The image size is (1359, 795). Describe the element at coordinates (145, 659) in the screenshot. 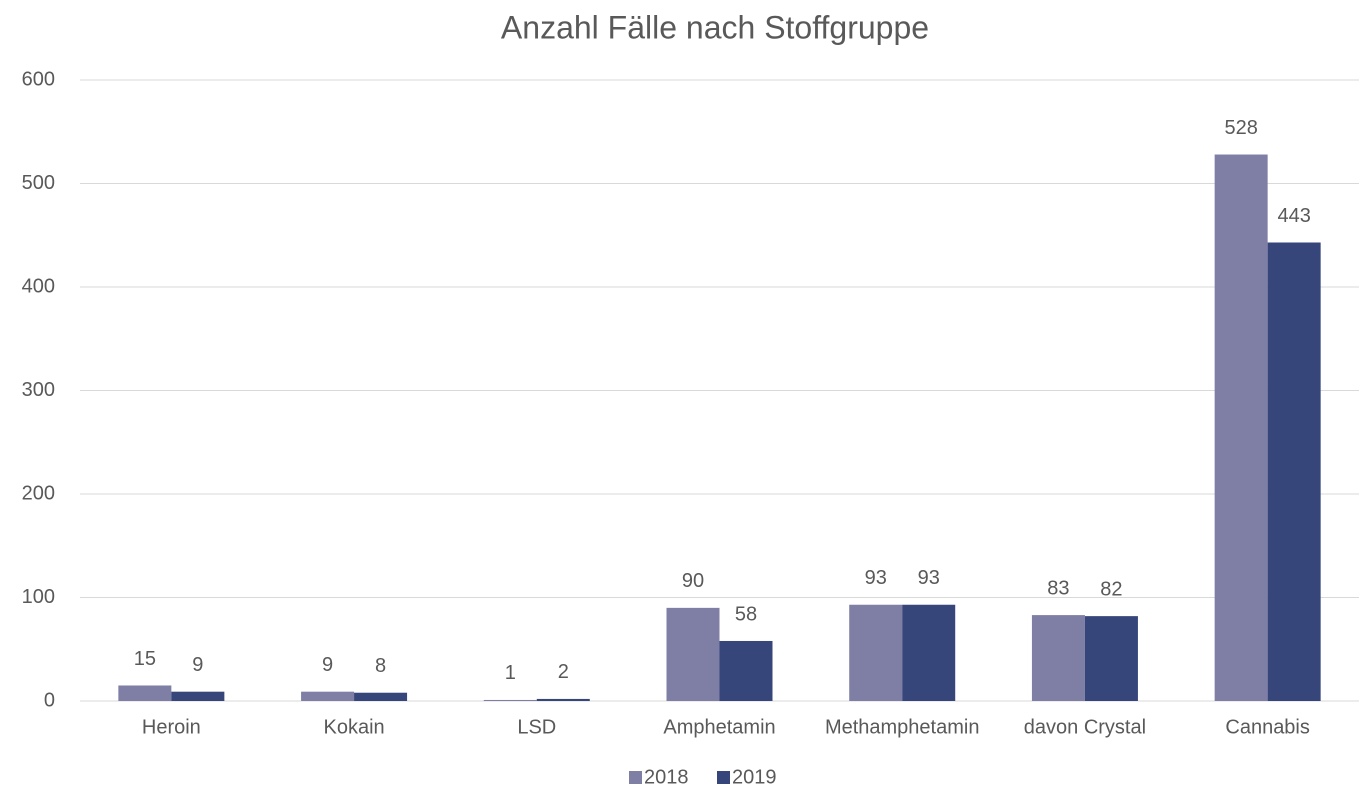

I see `data-label: 15` at that location.